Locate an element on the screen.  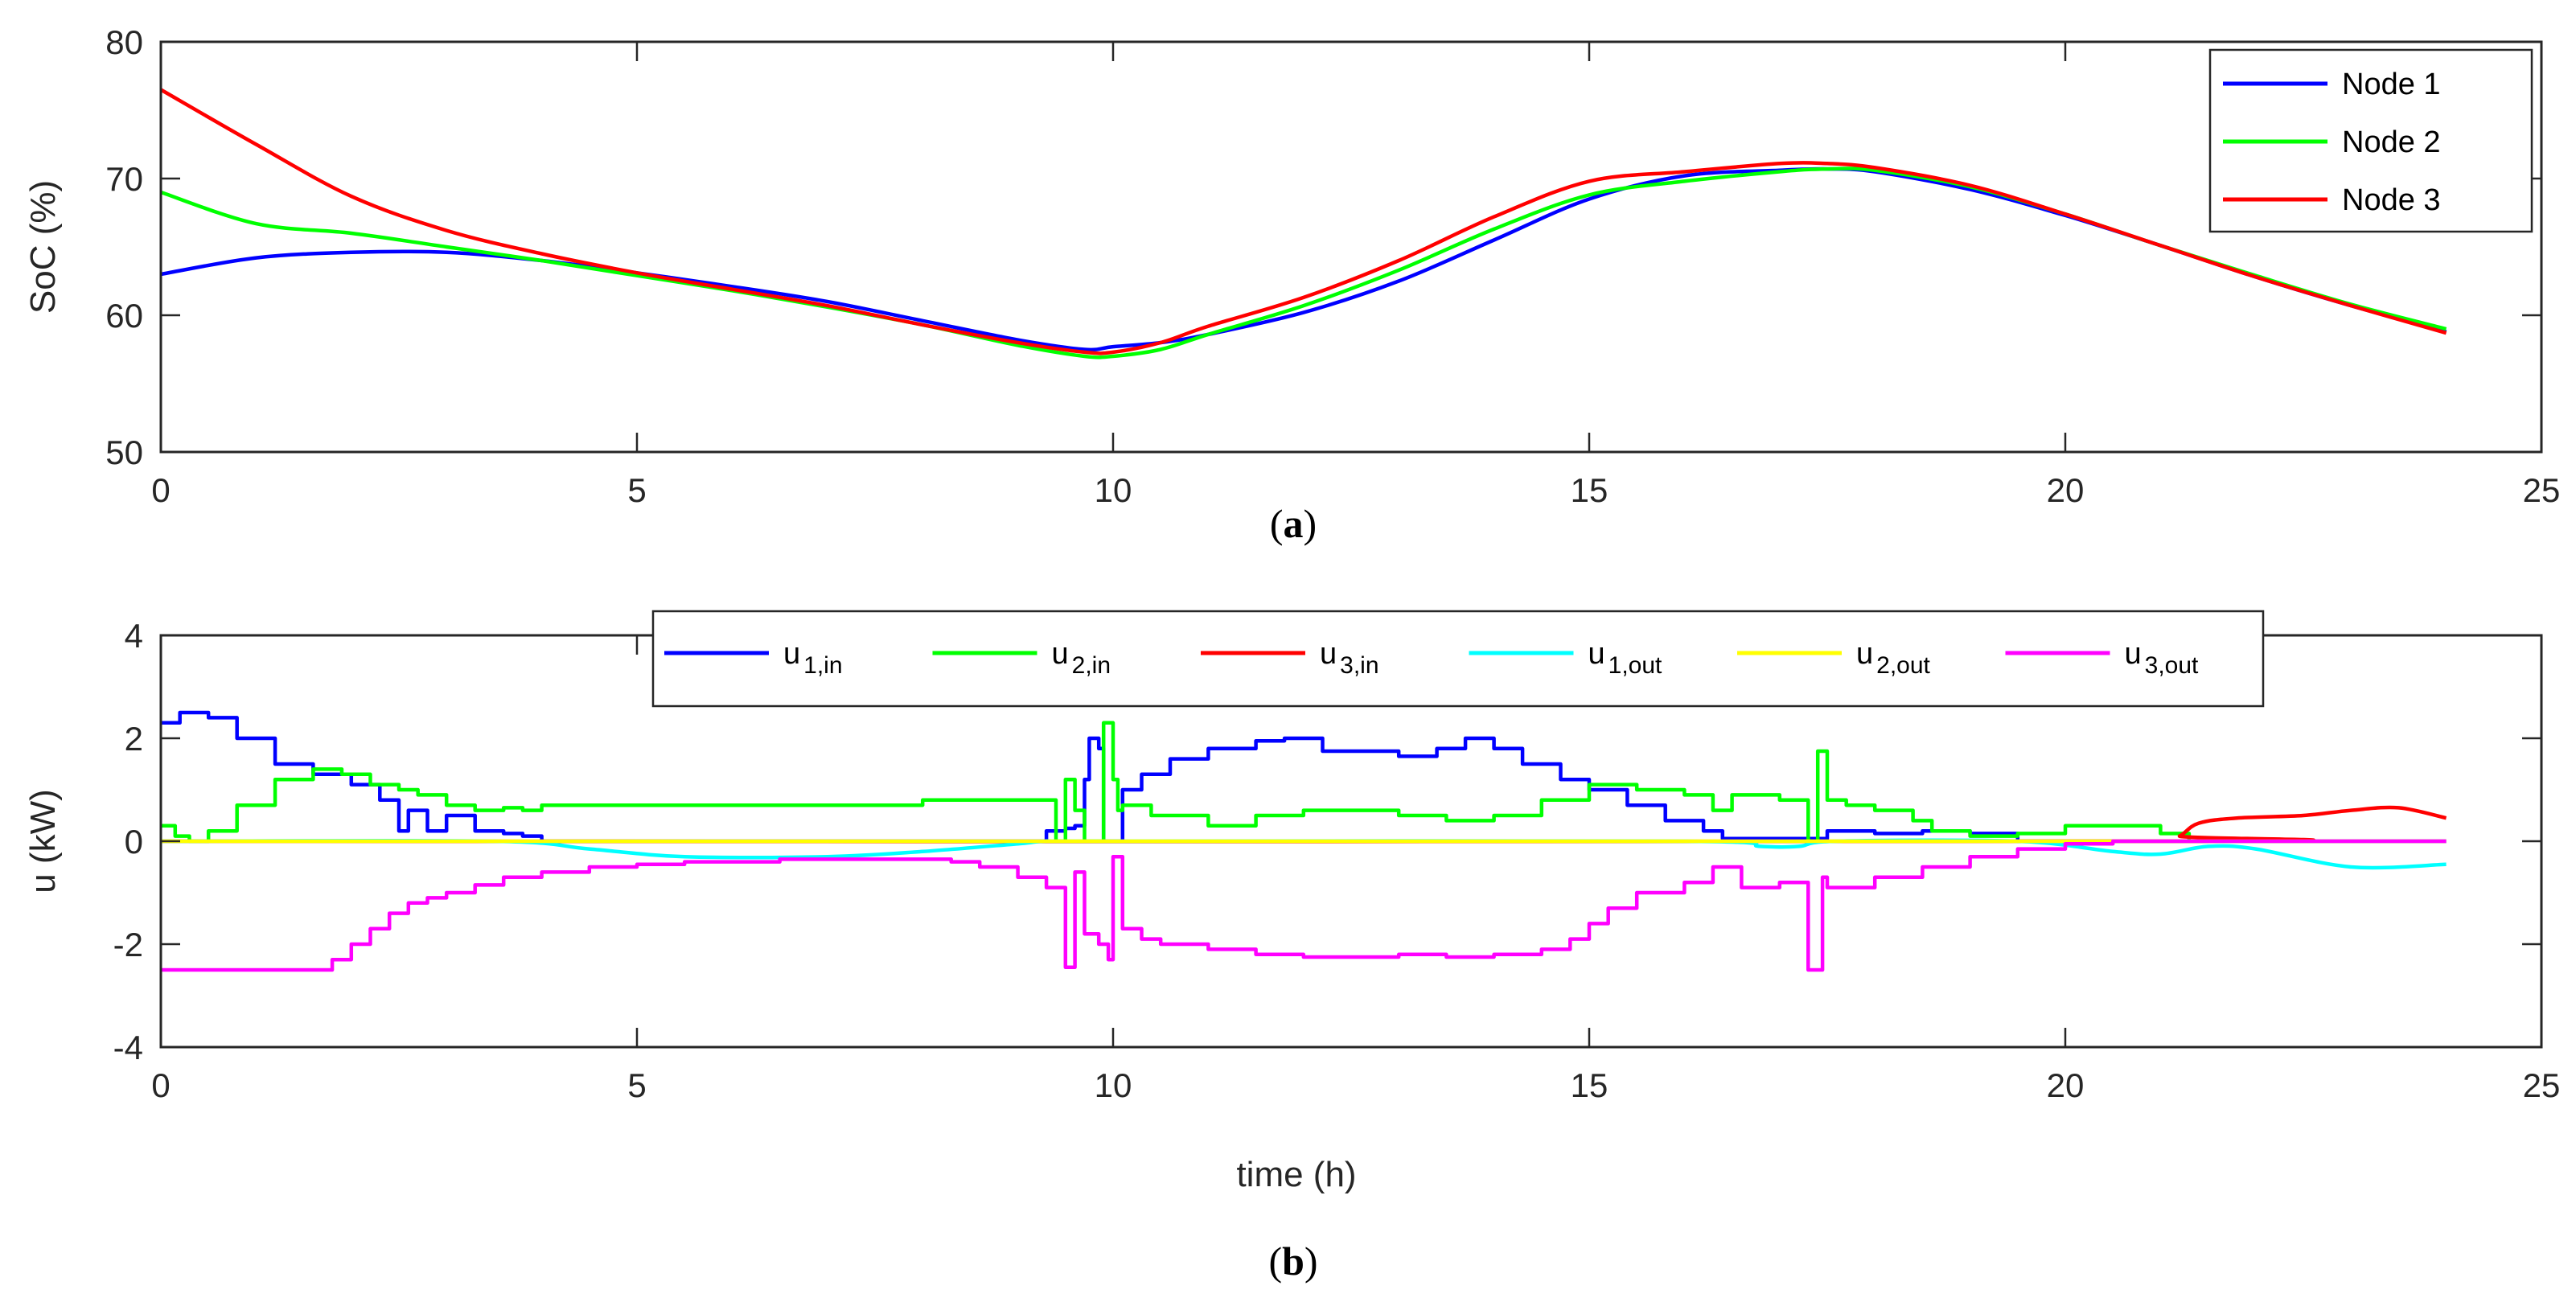
panel-a-y-tick-label: 70 is located at coordinates (124, 179).